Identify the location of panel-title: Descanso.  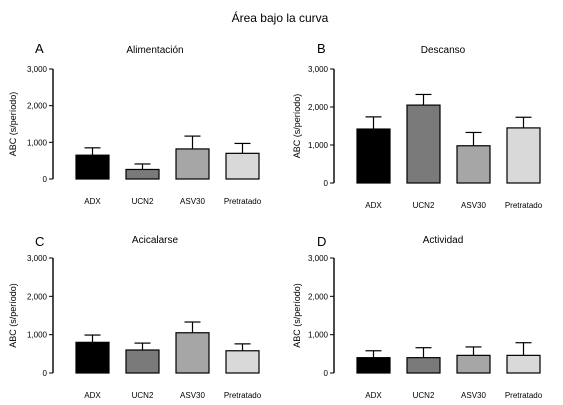
(443, 50).